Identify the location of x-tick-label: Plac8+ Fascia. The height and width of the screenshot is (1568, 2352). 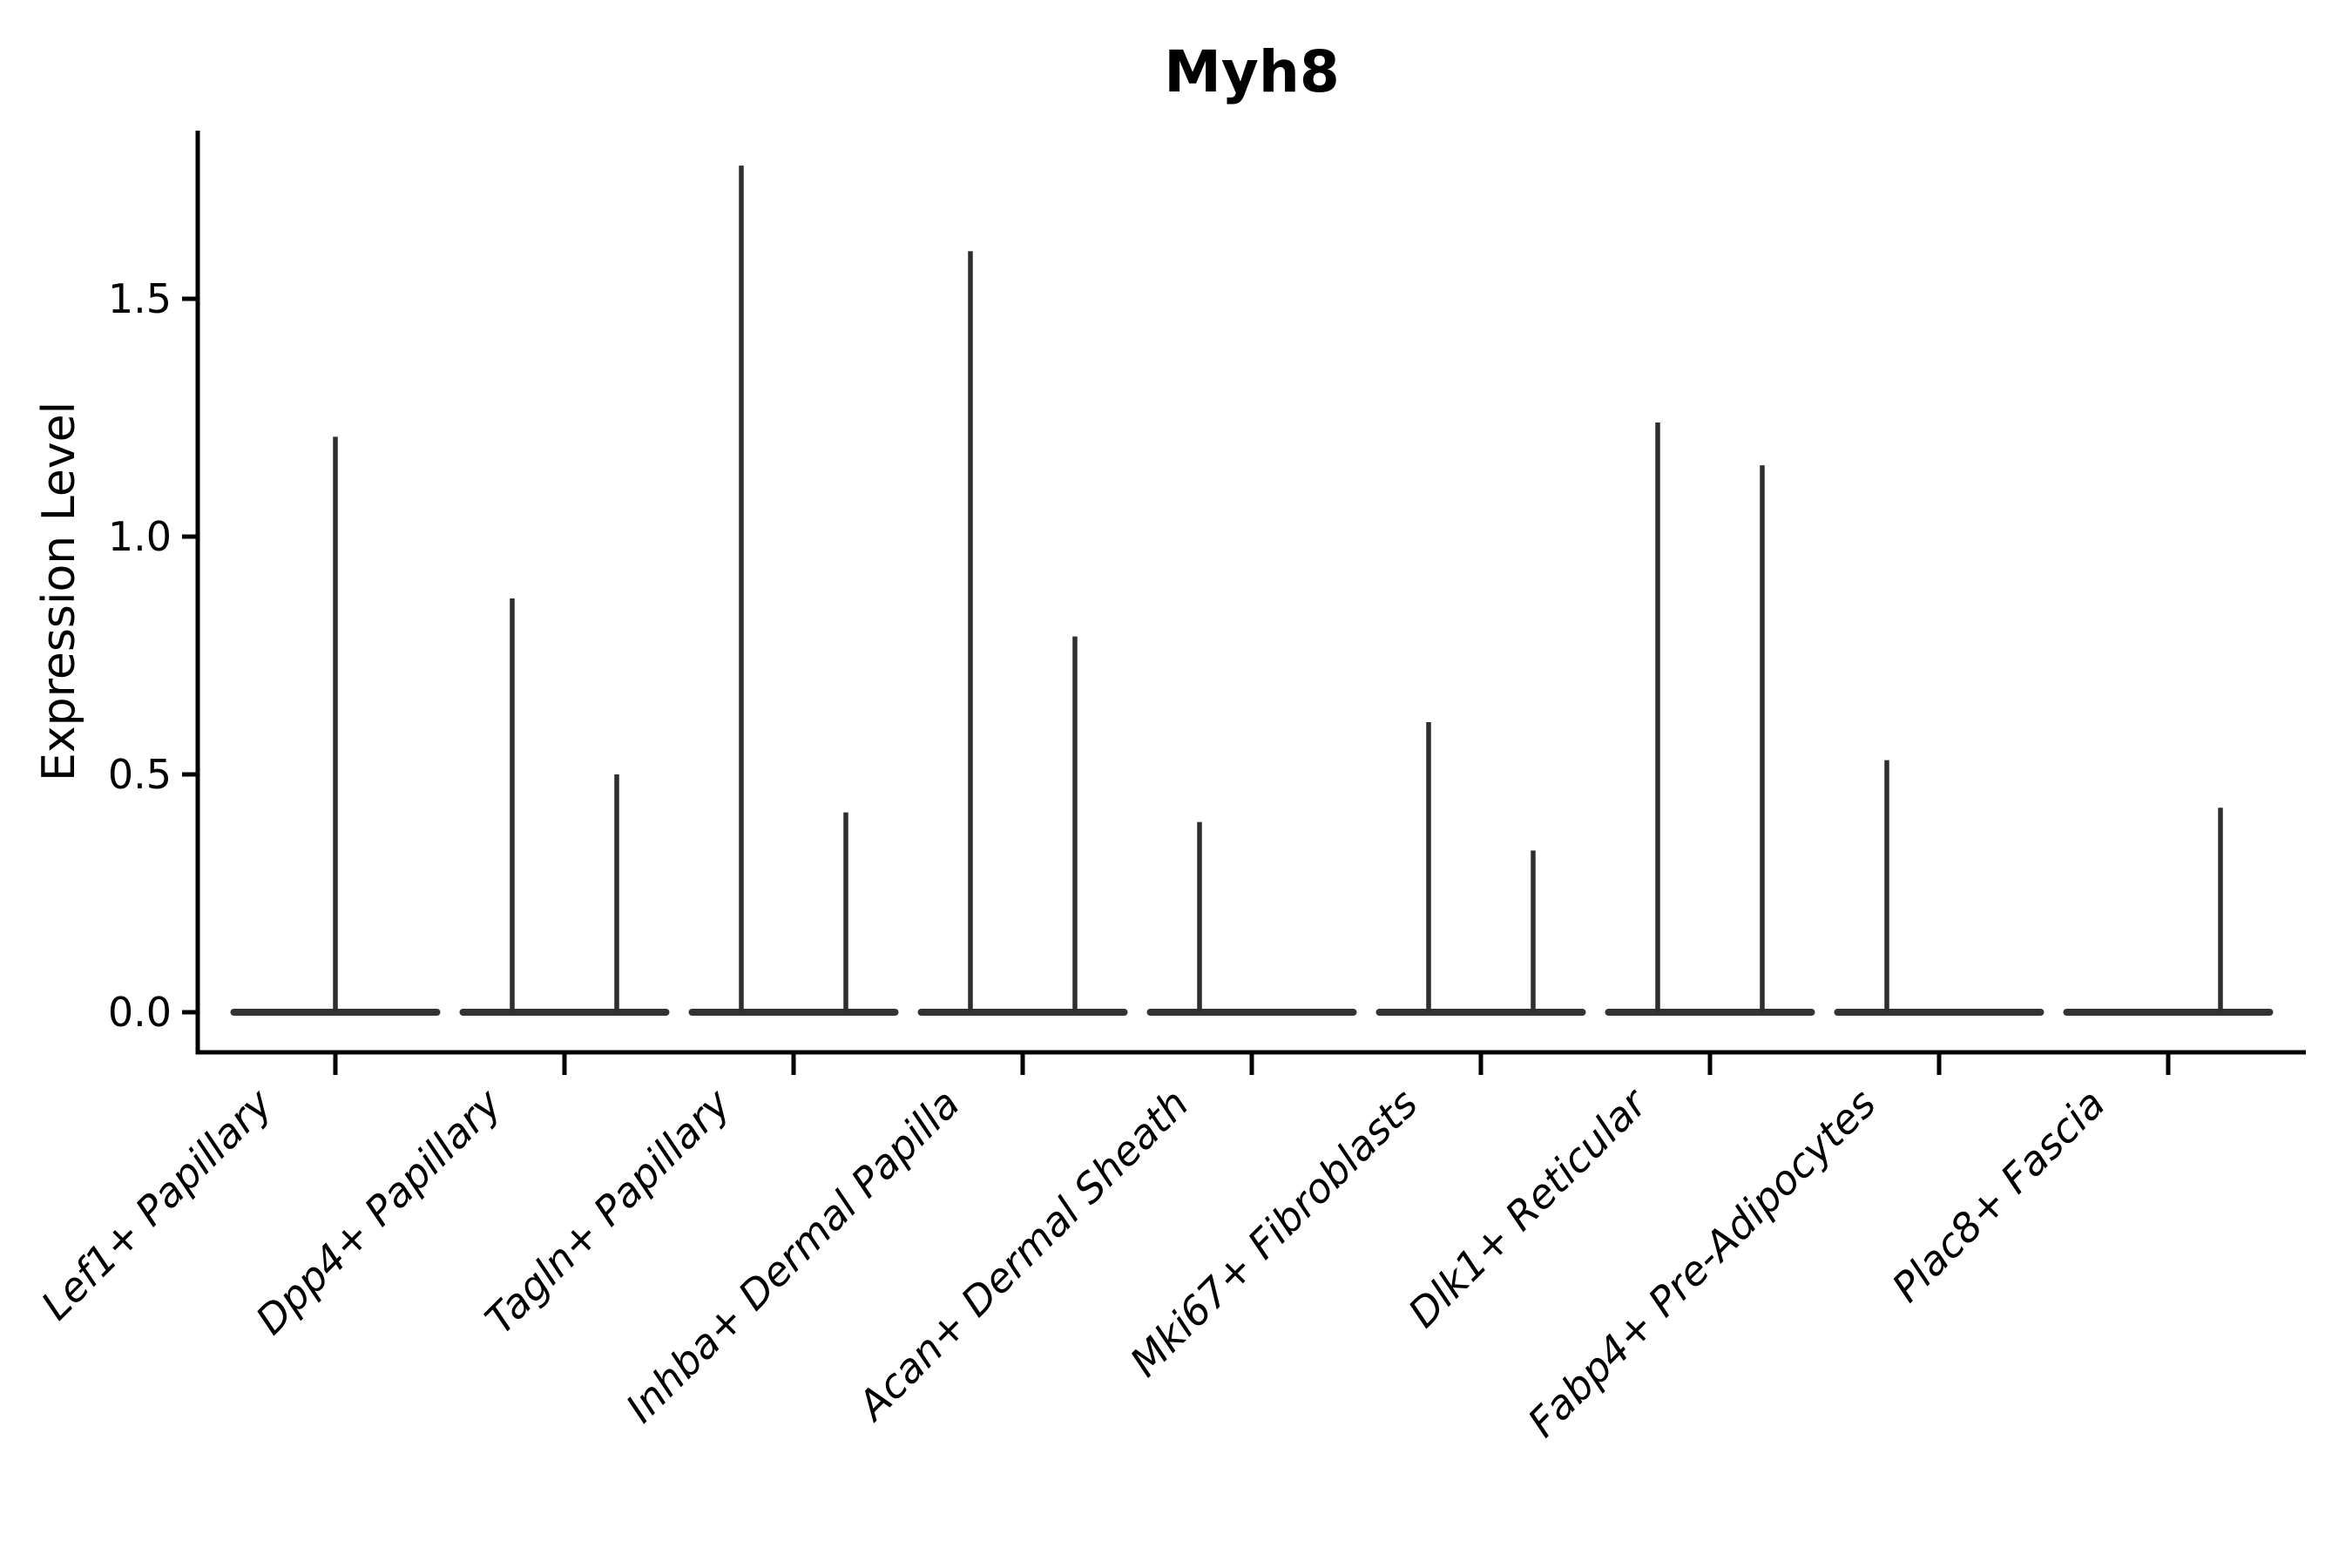
(1997, 1195).